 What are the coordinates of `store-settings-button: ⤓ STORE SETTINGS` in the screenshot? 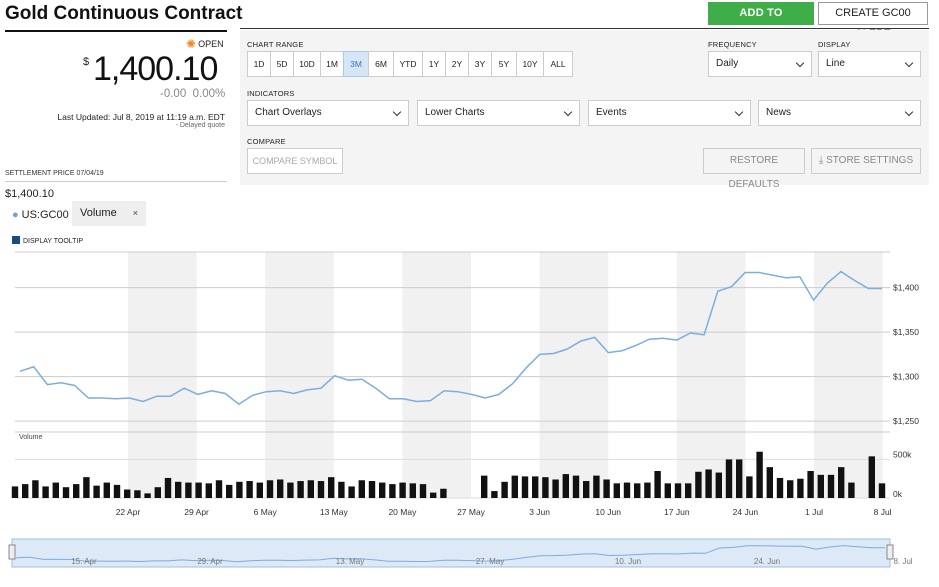 It's located at (866, 161).